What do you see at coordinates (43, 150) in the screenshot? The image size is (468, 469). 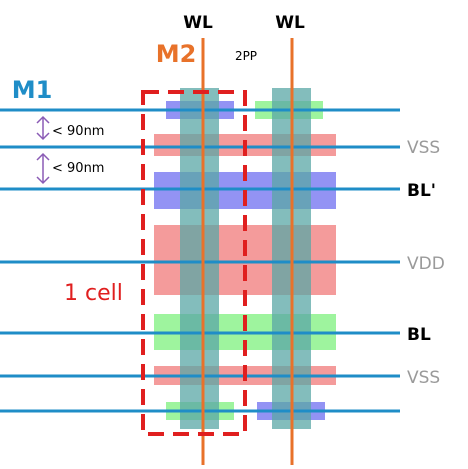 I see `spacing-arrows` at bounding box center [43, 150].